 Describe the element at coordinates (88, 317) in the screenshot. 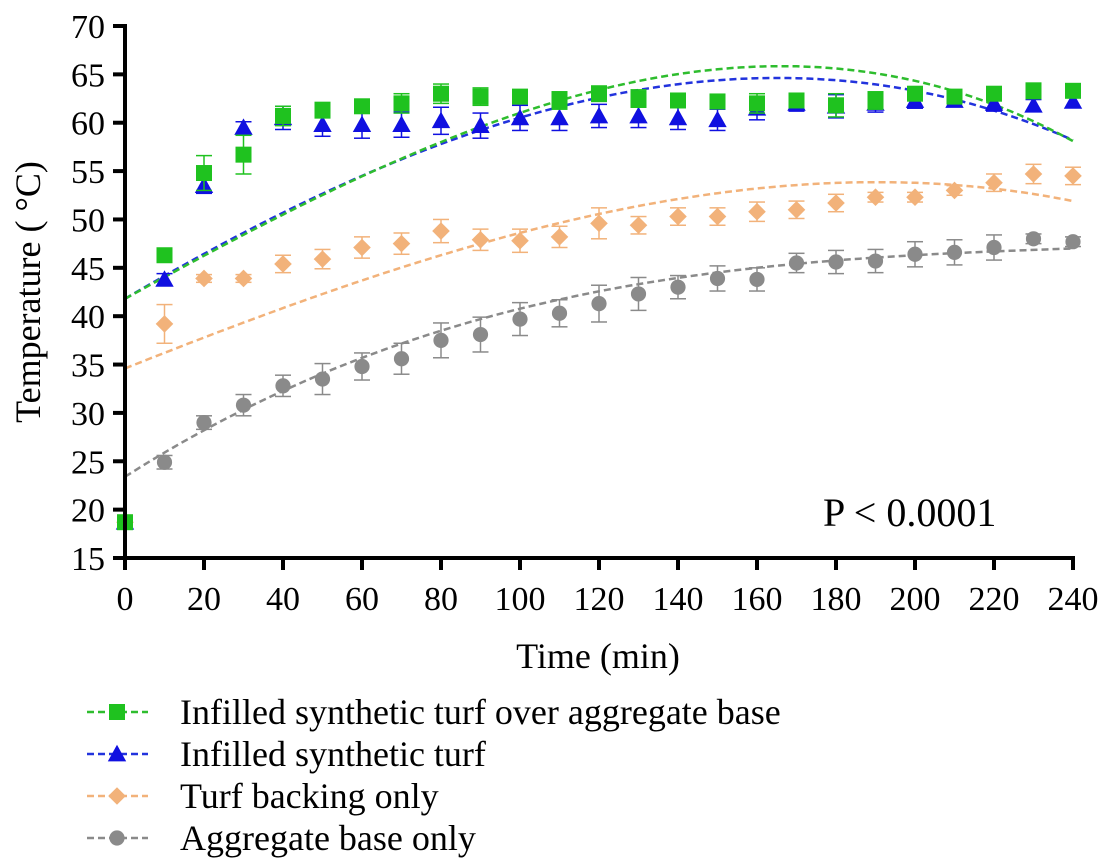

I see `y-tick-label: 40` at that location.